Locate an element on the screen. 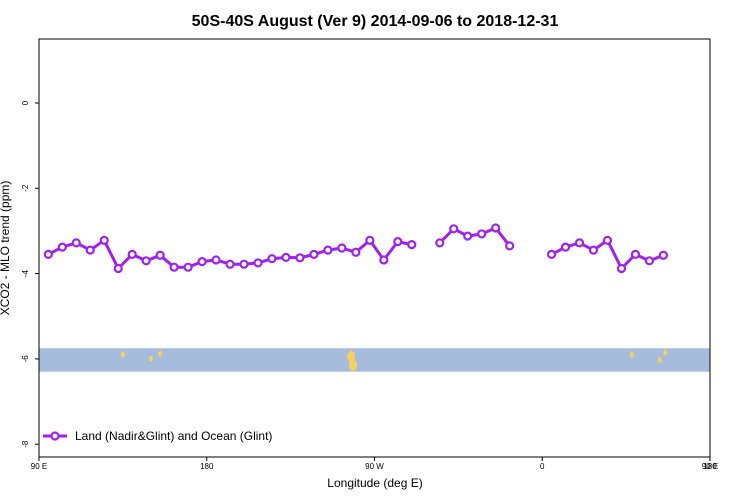  series-layer is located at coordinates (356, 248).